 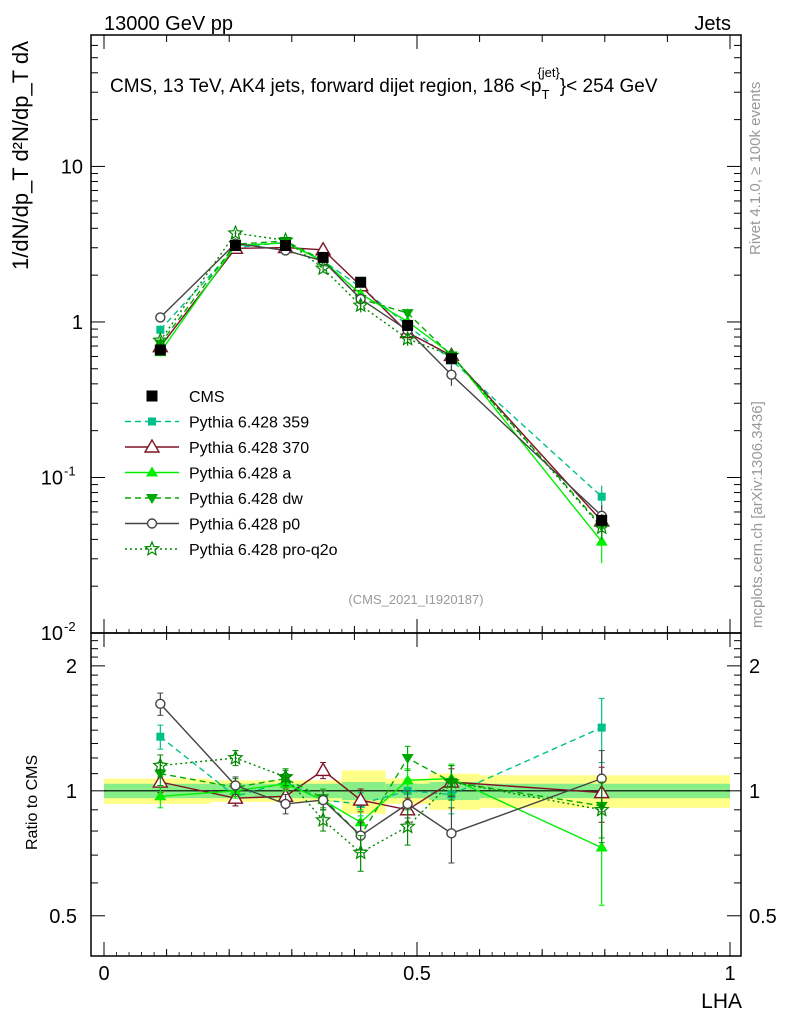 I want to click on legend-label: CMS, so click(x=207, y=397).